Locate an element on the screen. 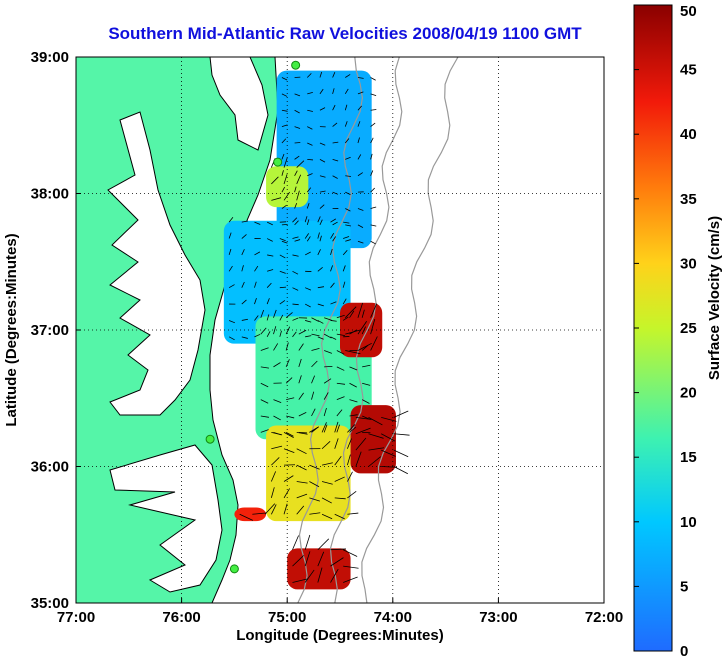  radar-stations is located at coordinates (253, 317).